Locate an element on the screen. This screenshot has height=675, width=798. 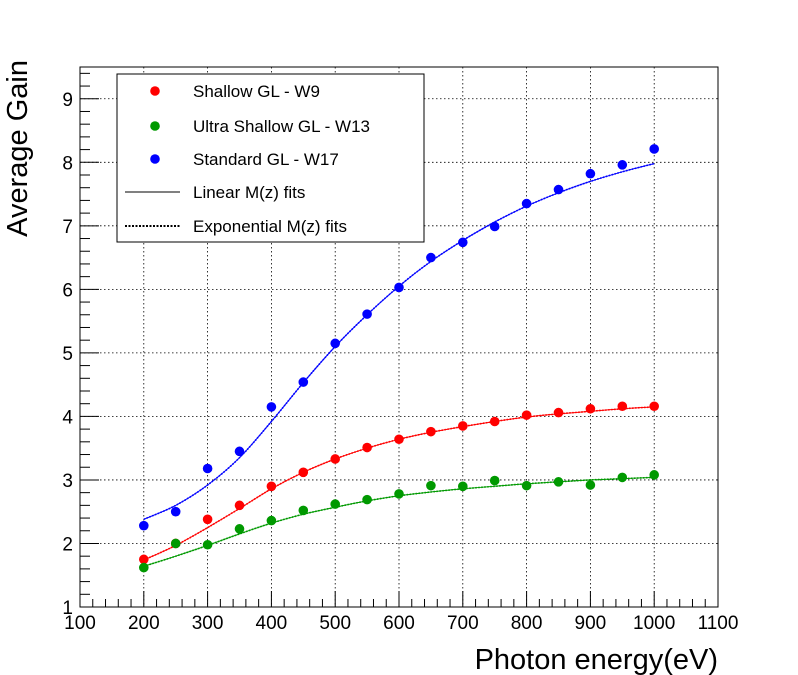
x-tick-label: 700 is located at coordinates (463, 623).